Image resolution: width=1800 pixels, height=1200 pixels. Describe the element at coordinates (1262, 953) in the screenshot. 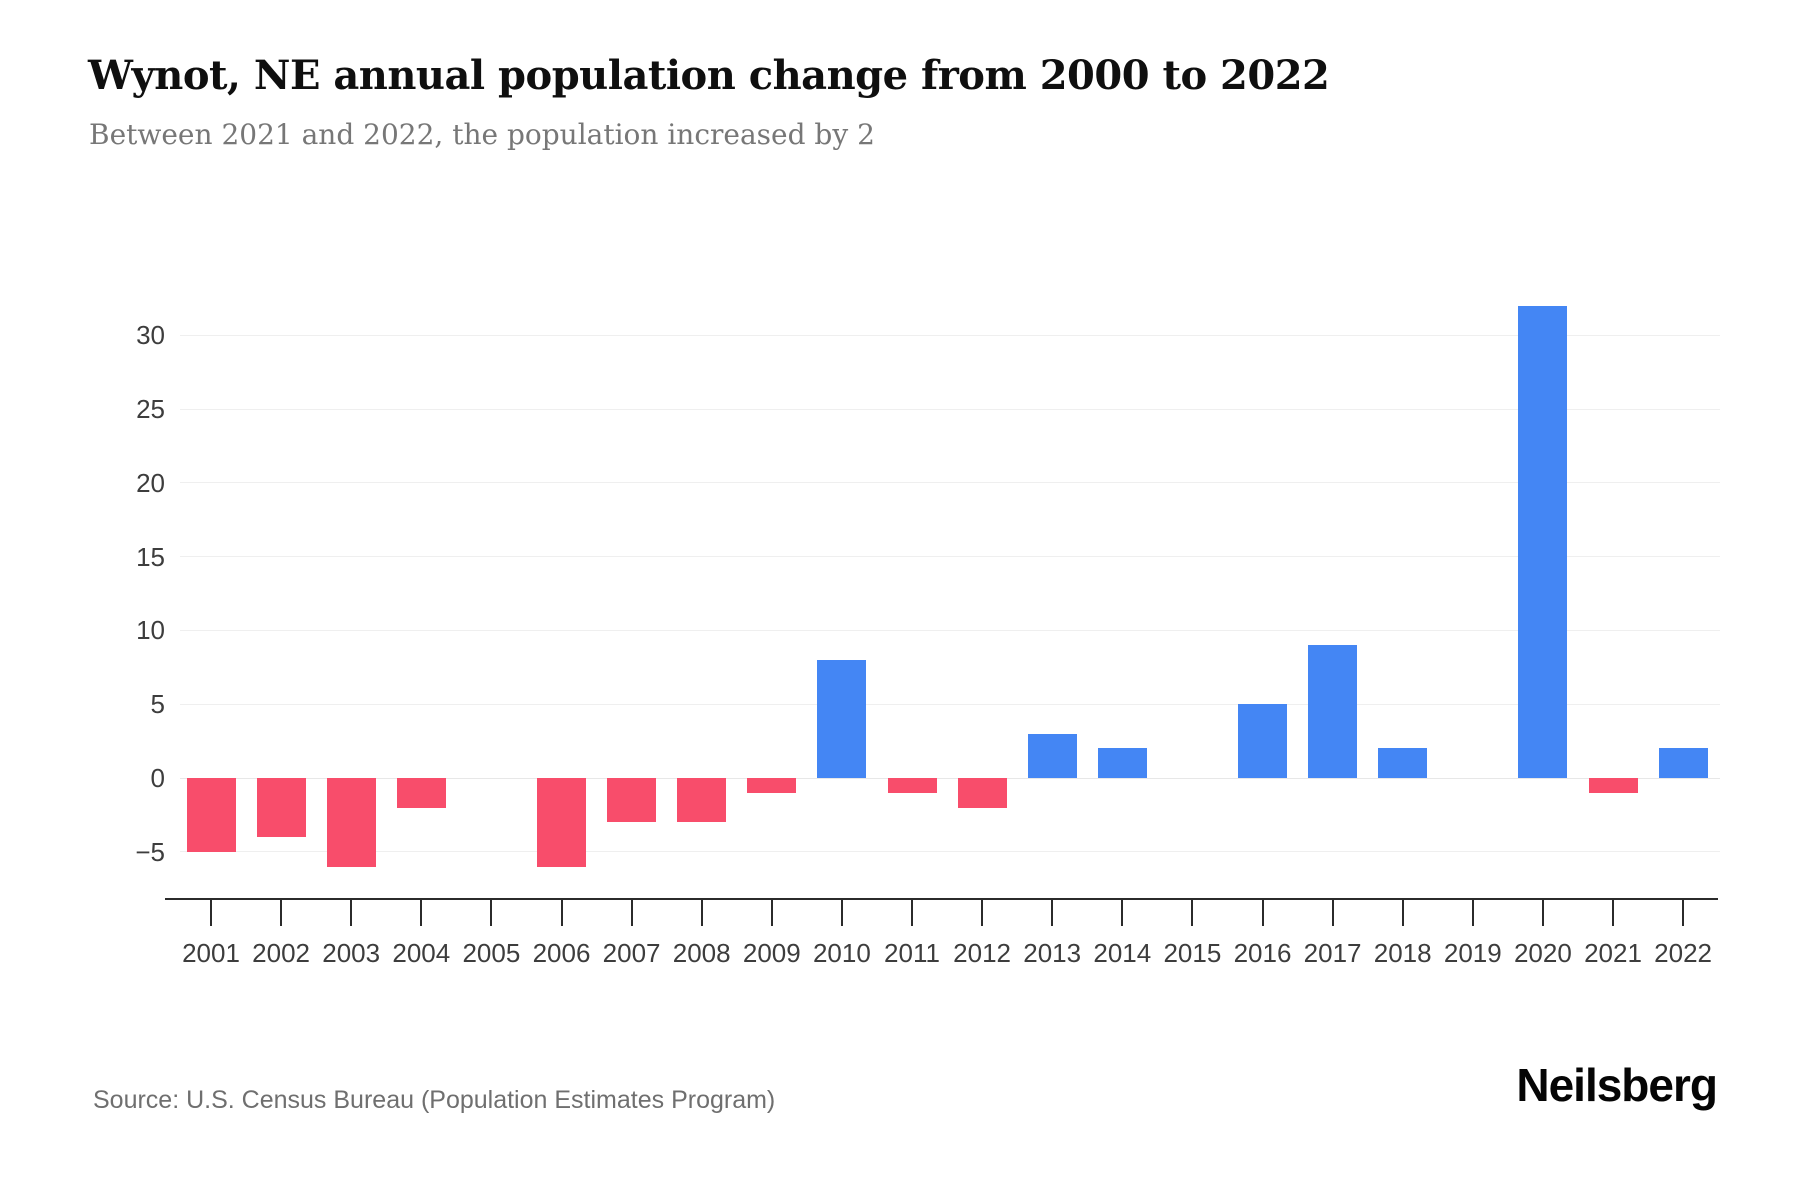

I see `x-axis-label-2016: 2016` at that location.